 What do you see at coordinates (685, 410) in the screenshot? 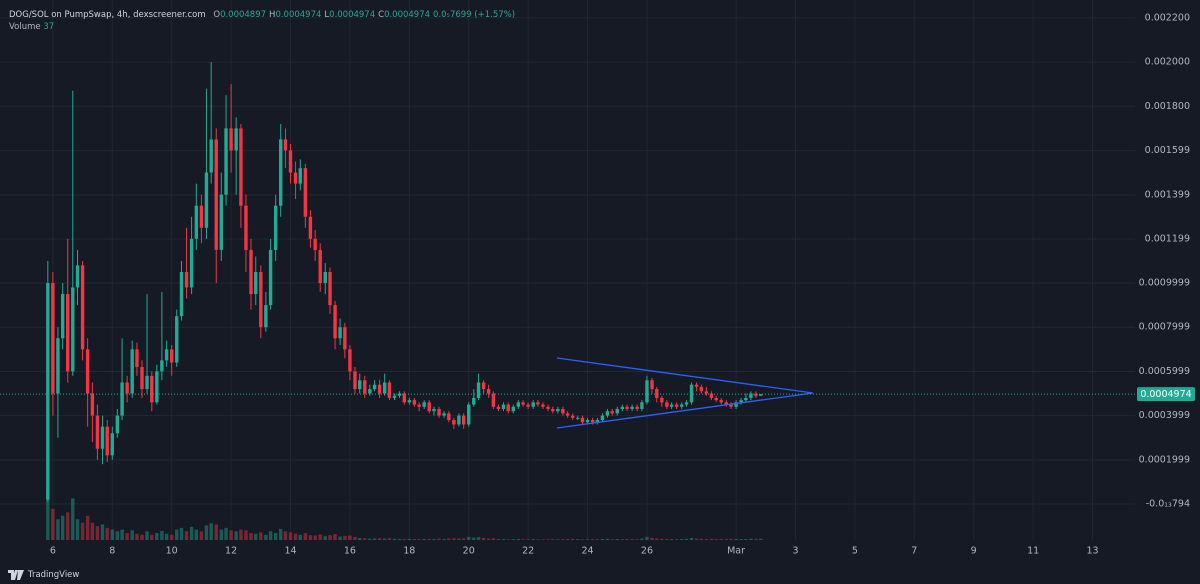
I see `triangle-lower-line` at bounding box center [685, 410].